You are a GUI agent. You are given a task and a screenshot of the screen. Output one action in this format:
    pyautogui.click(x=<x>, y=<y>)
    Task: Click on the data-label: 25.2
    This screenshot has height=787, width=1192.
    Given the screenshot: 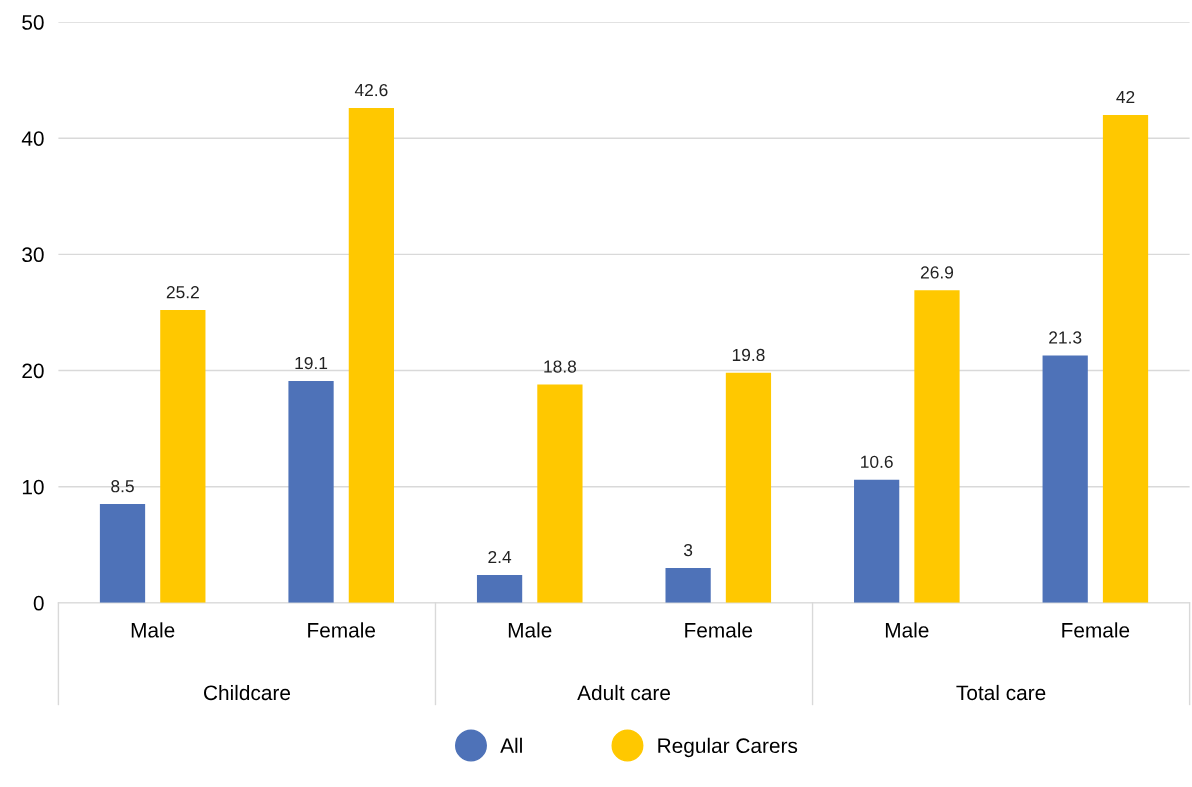 What is the action you would take?
    pyautogui.click(x=182, y=292)
    